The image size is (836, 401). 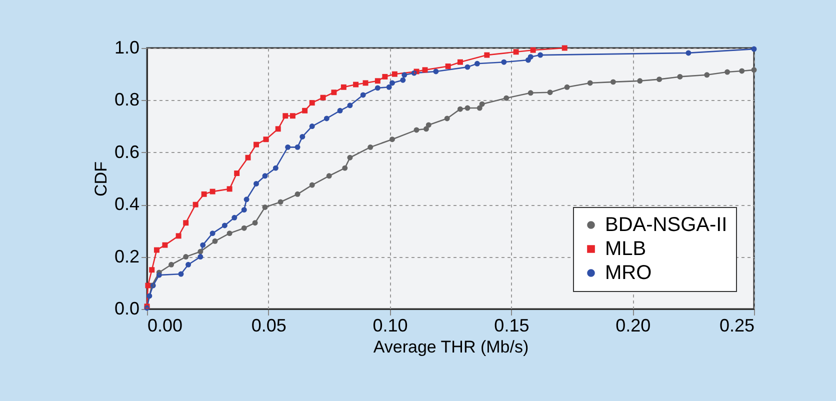 I want to click on x-tick-label: 0.20, so click(x=633, y=326).